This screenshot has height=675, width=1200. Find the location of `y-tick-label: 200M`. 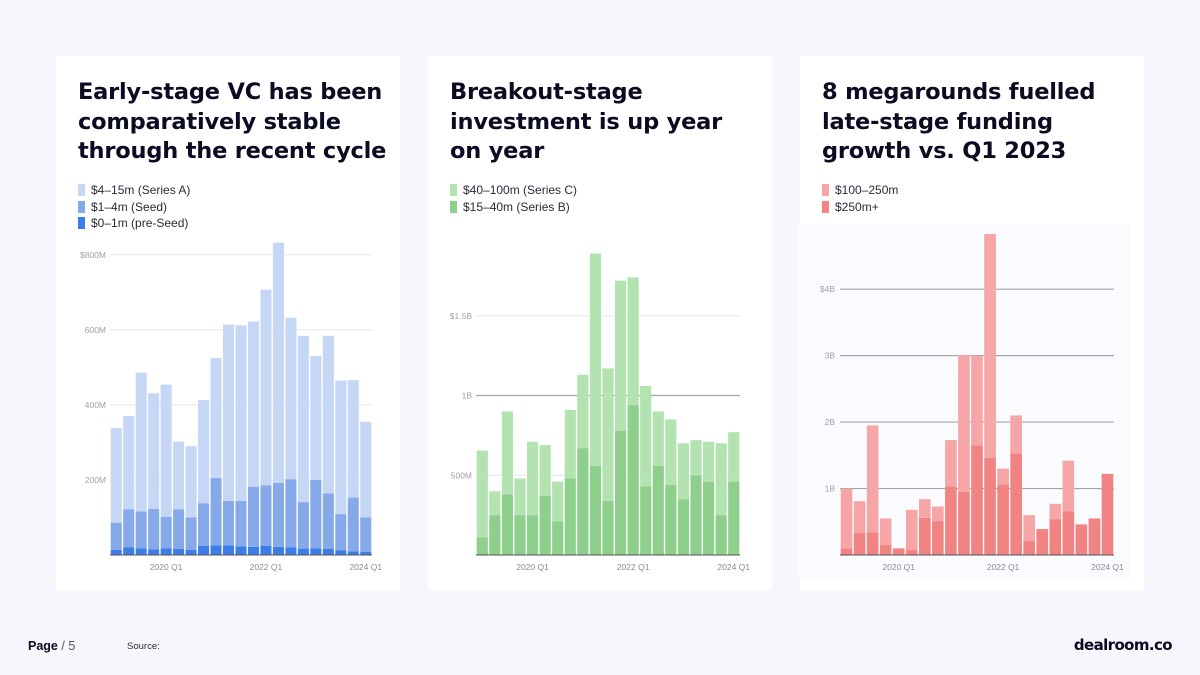

y-tick-label: 200M is located at coordinates (95, 480).